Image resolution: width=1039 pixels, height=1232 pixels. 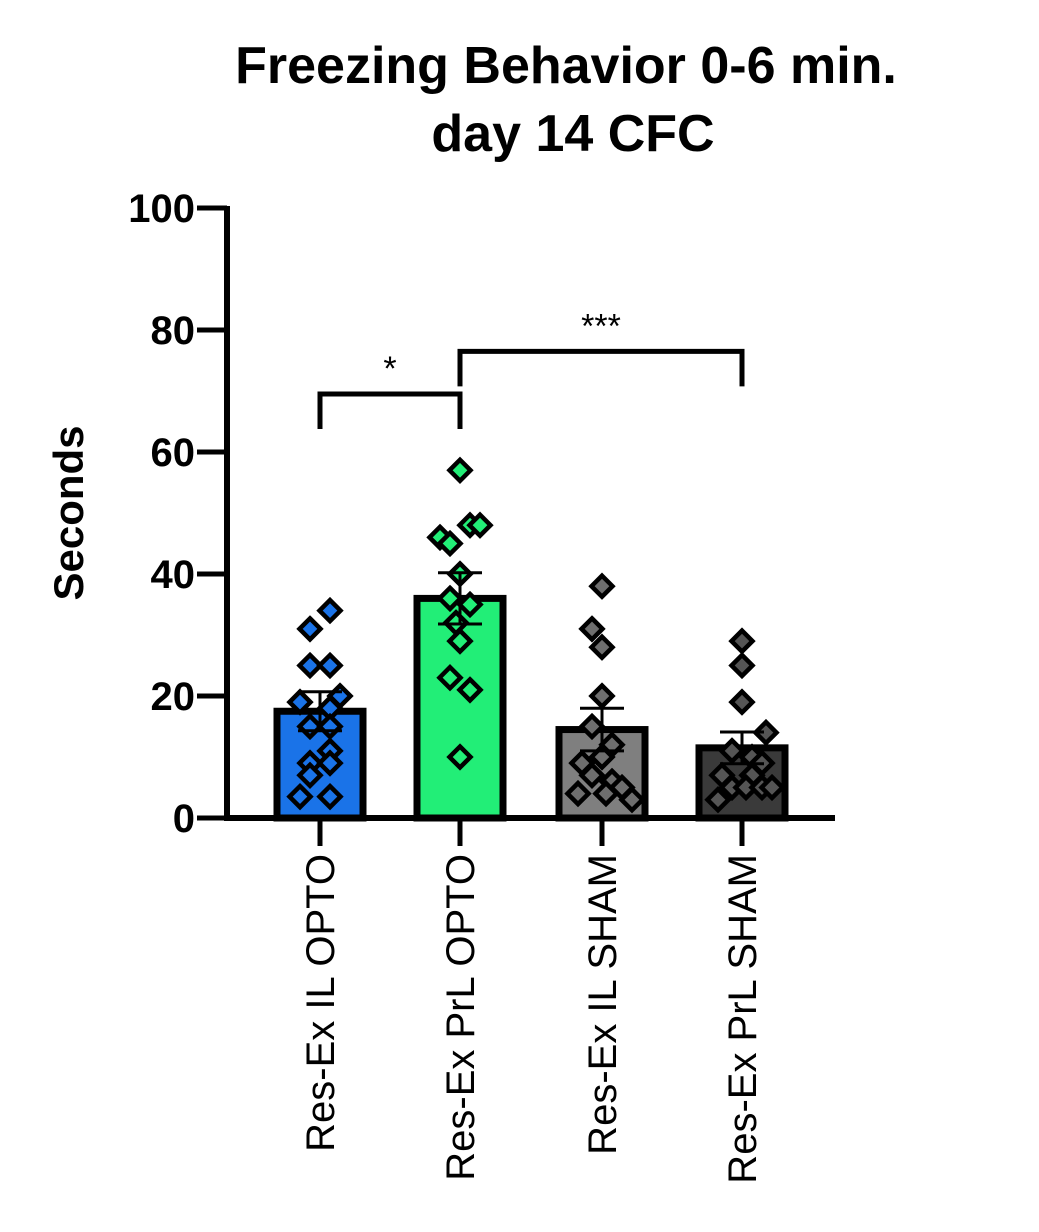 What do you see at coordinates (743, 1019) in the screenshot?
I see `x-tick-label-4: Res-Ex PrL SHAM` at bounding box center [743, 1019].